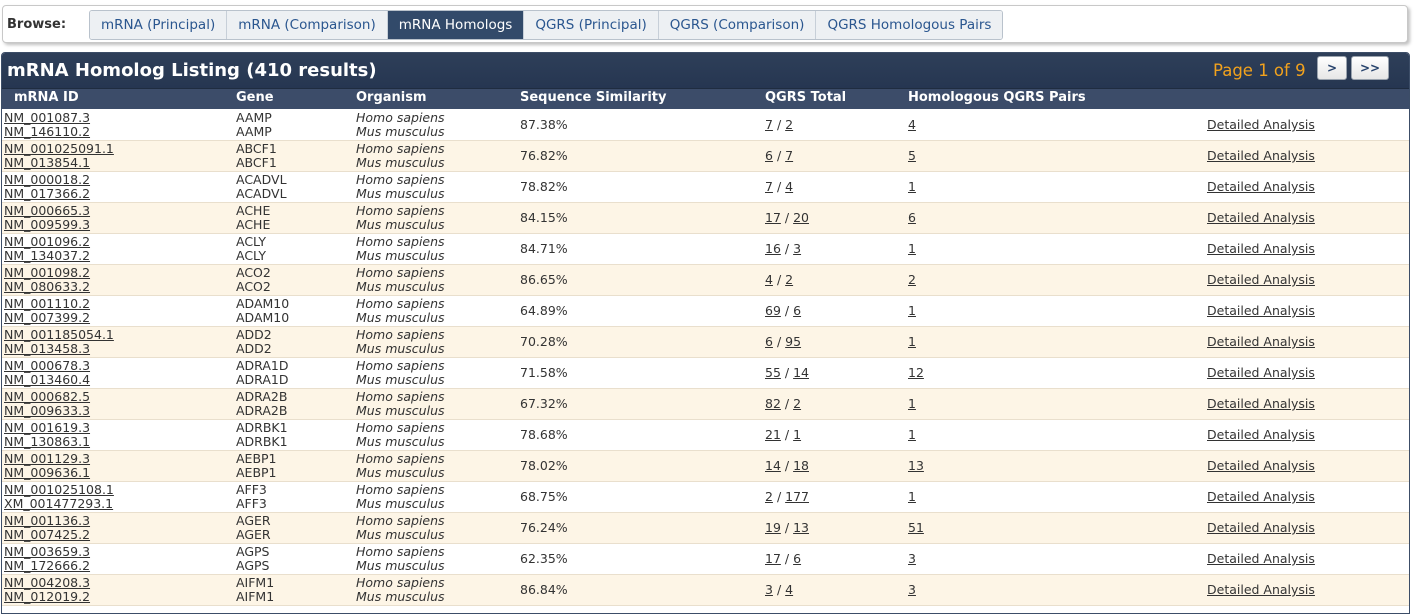 The width and height of the screenshot is (1416, 614). I want to click on mrna-id-link: NM_080633.2, so click(47, 286).